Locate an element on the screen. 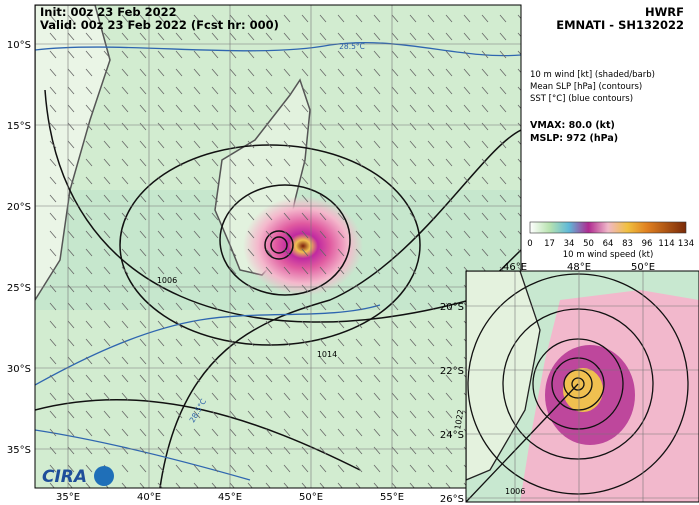 This screenshot has width=699, height=505. valid-time: Valid: 00z 23 Feb 2022 (Fcst hr: 000) is located at coordinates (159, 25).